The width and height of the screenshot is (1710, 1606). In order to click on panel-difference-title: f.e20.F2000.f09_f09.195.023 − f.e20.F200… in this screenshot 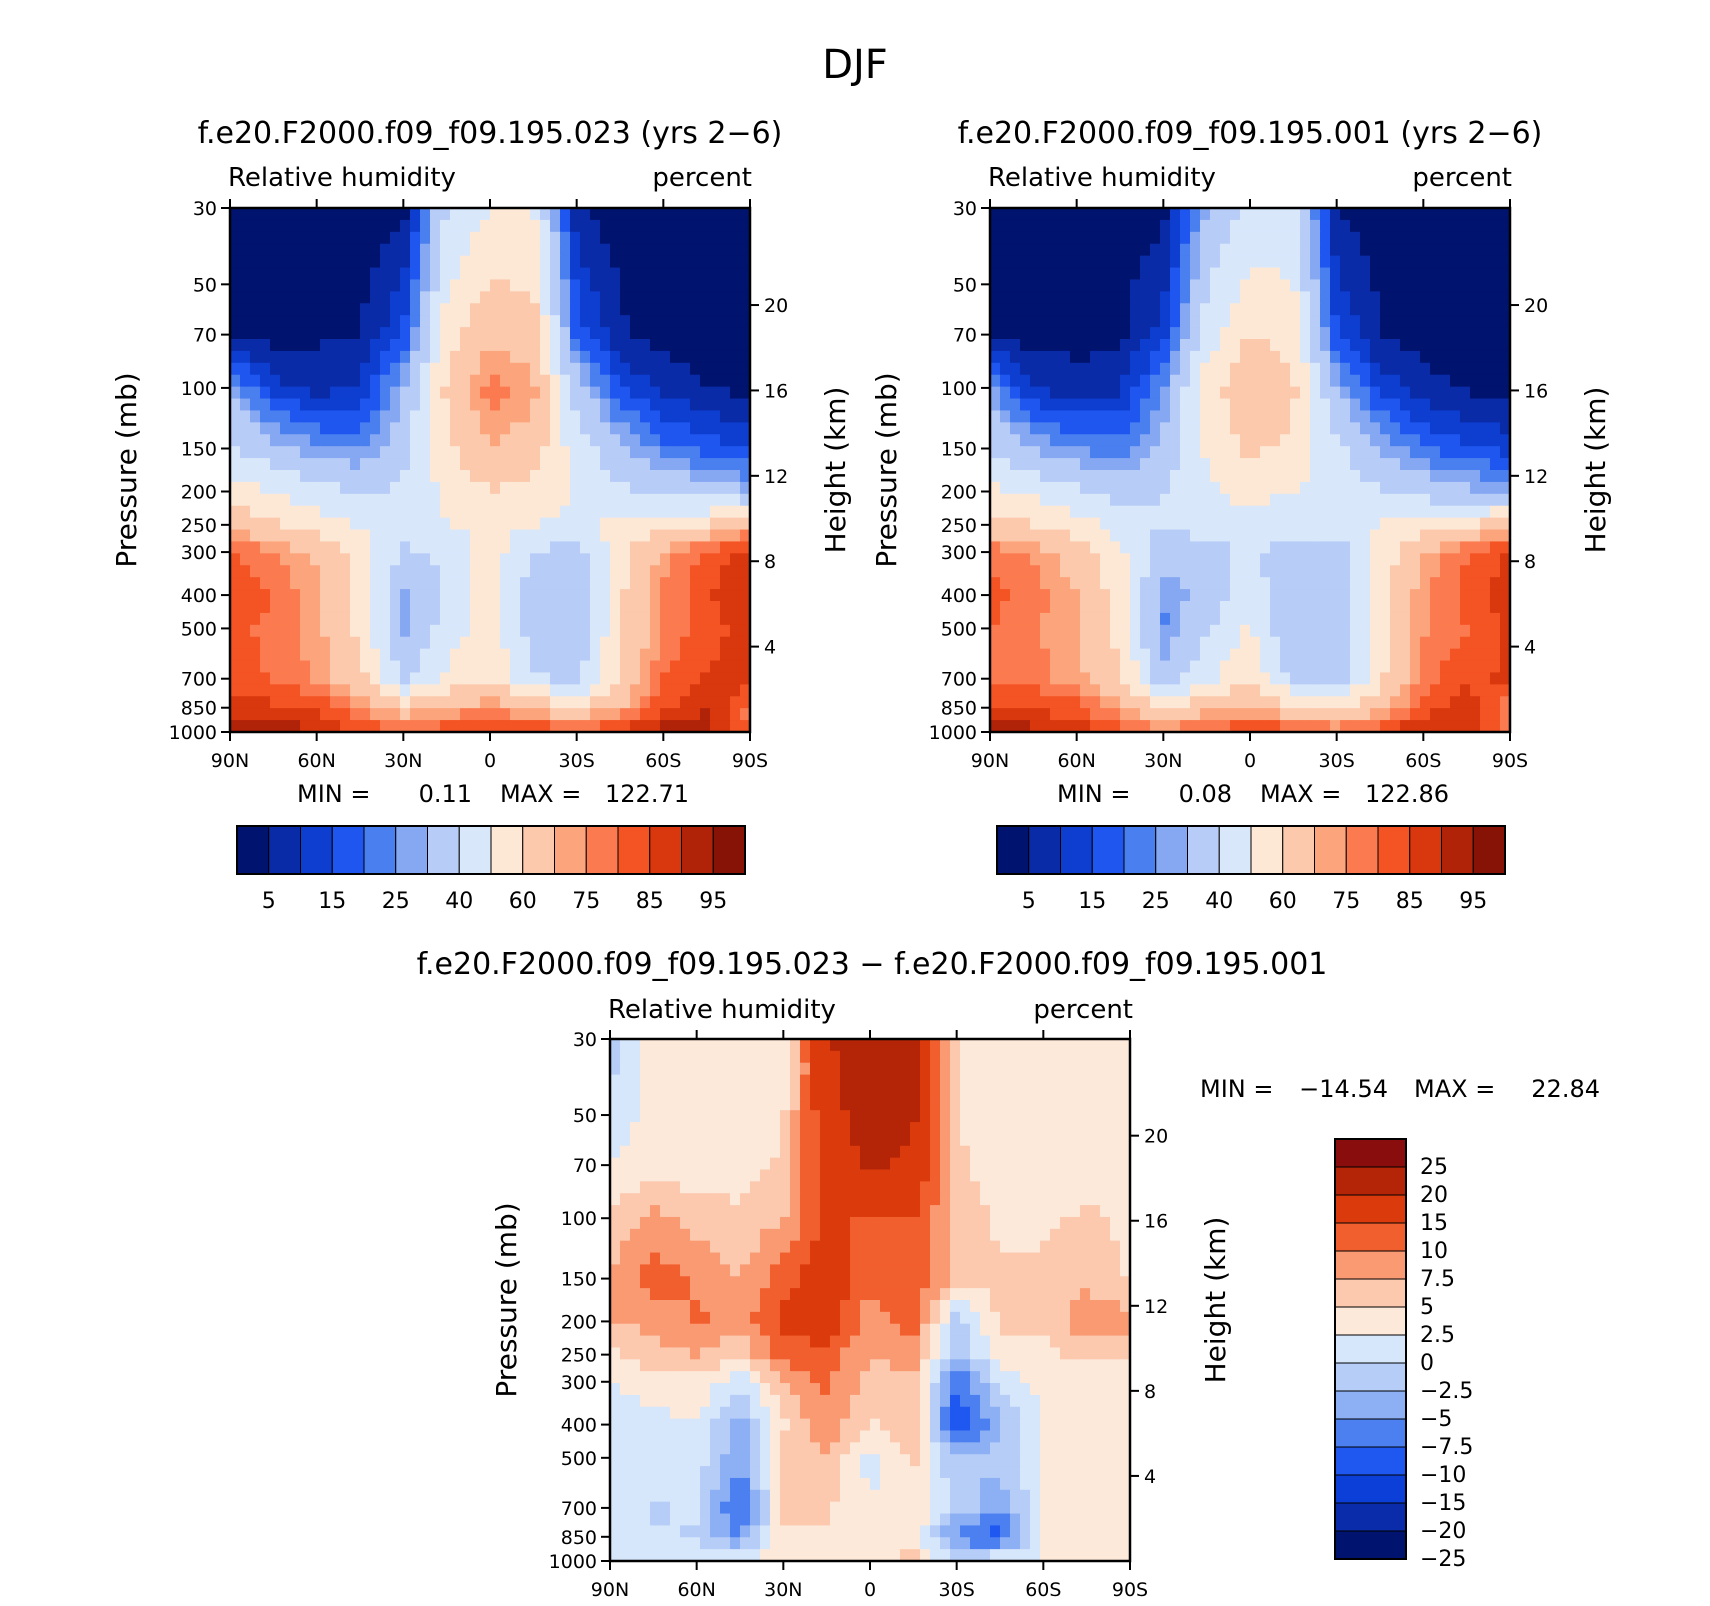, I will do `click(872, 964)`.